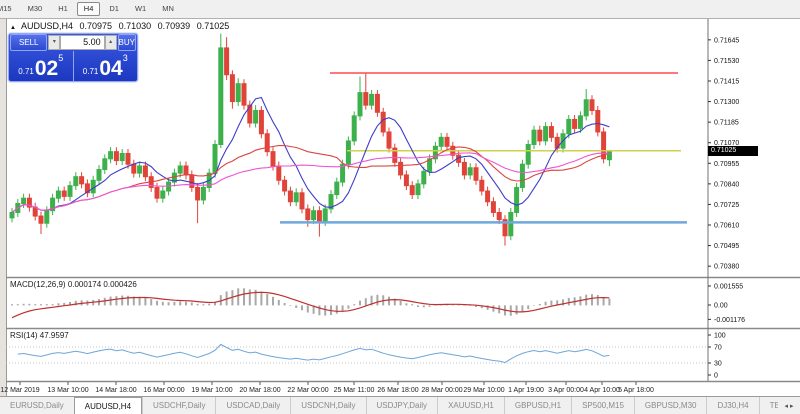 The height and width of the screenshot is (414, 800). Describe the element at coordinates (717, 356) in the screenshot. I see `rsi-axis: 100 70 30 0` at that location.